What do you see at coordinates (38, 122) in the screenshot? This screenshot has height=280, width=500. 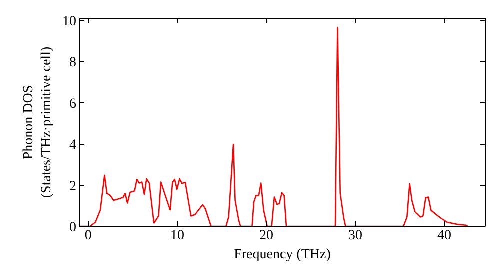 I see `y-axis-title: Phonon DOS (States/THz·primitive cell)` at bounding box center [38, 122].